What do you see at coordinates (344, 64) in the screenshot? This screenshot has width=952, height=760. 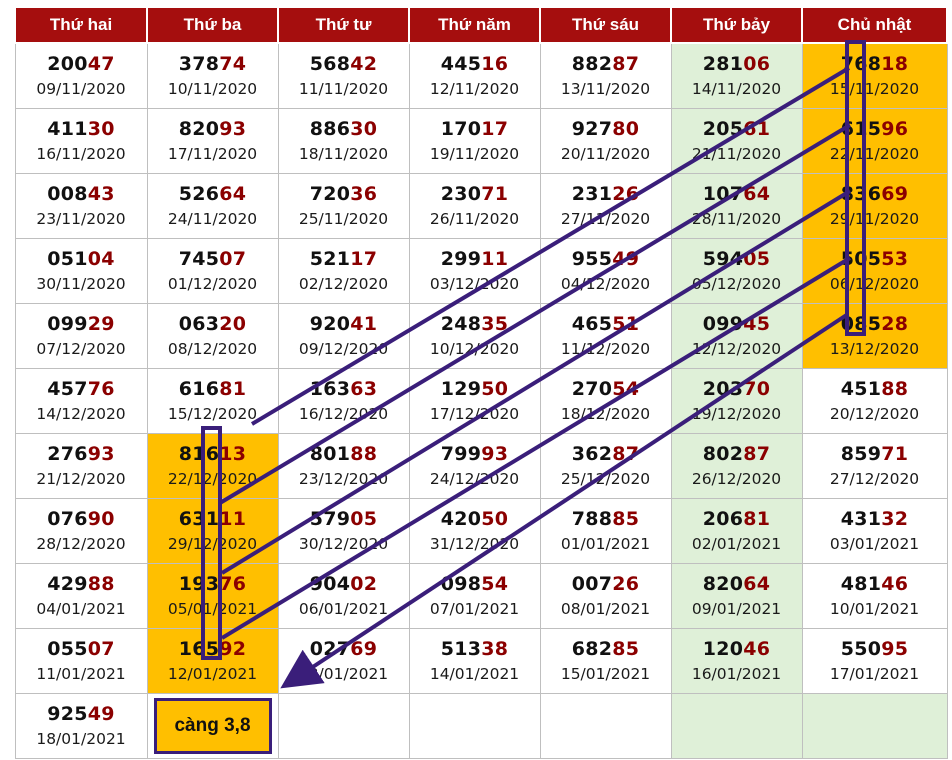 I see `result-number: 56842` at bounding box center [344, 64].